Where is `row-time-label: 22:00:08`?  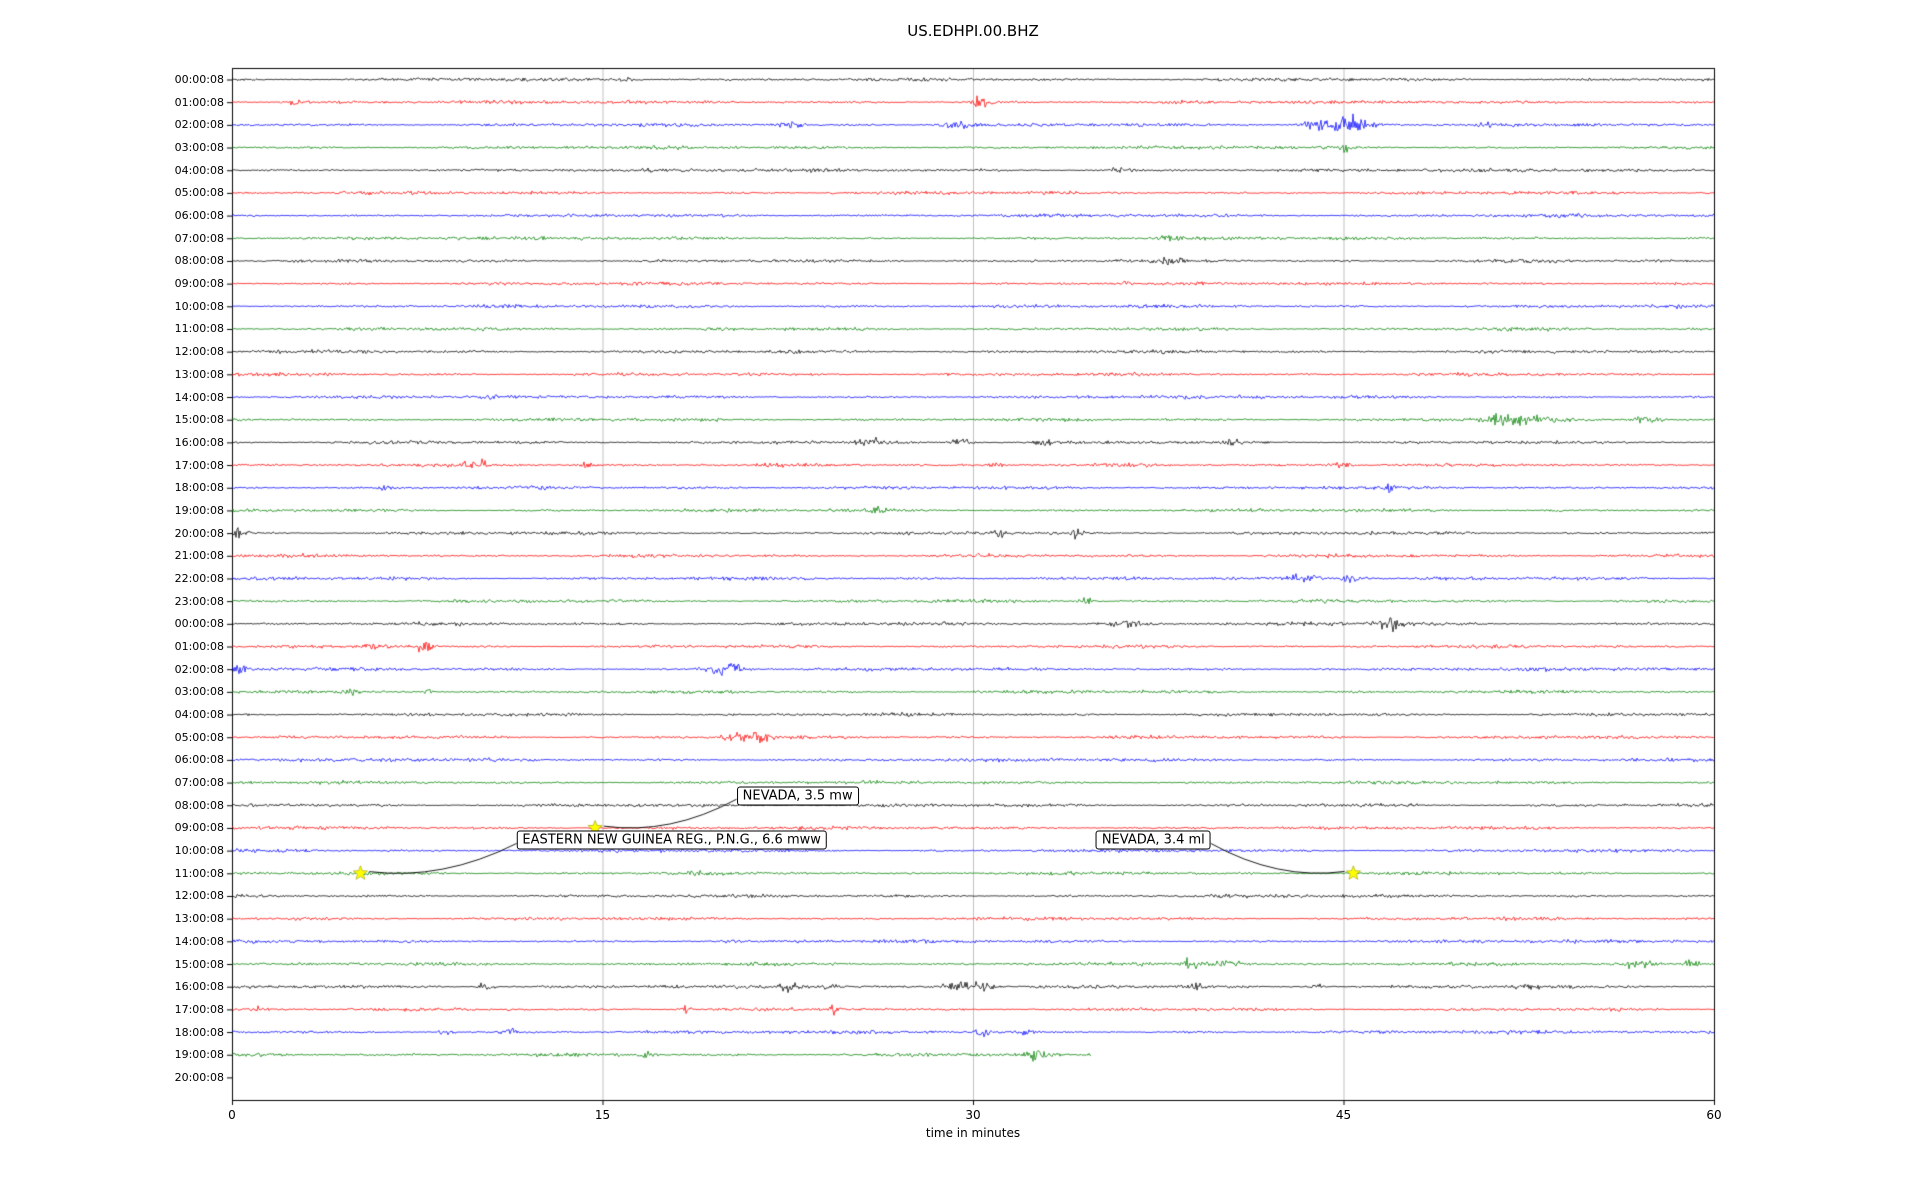 row-time-label: 22:00:08 is located at coordinates (199, 578).